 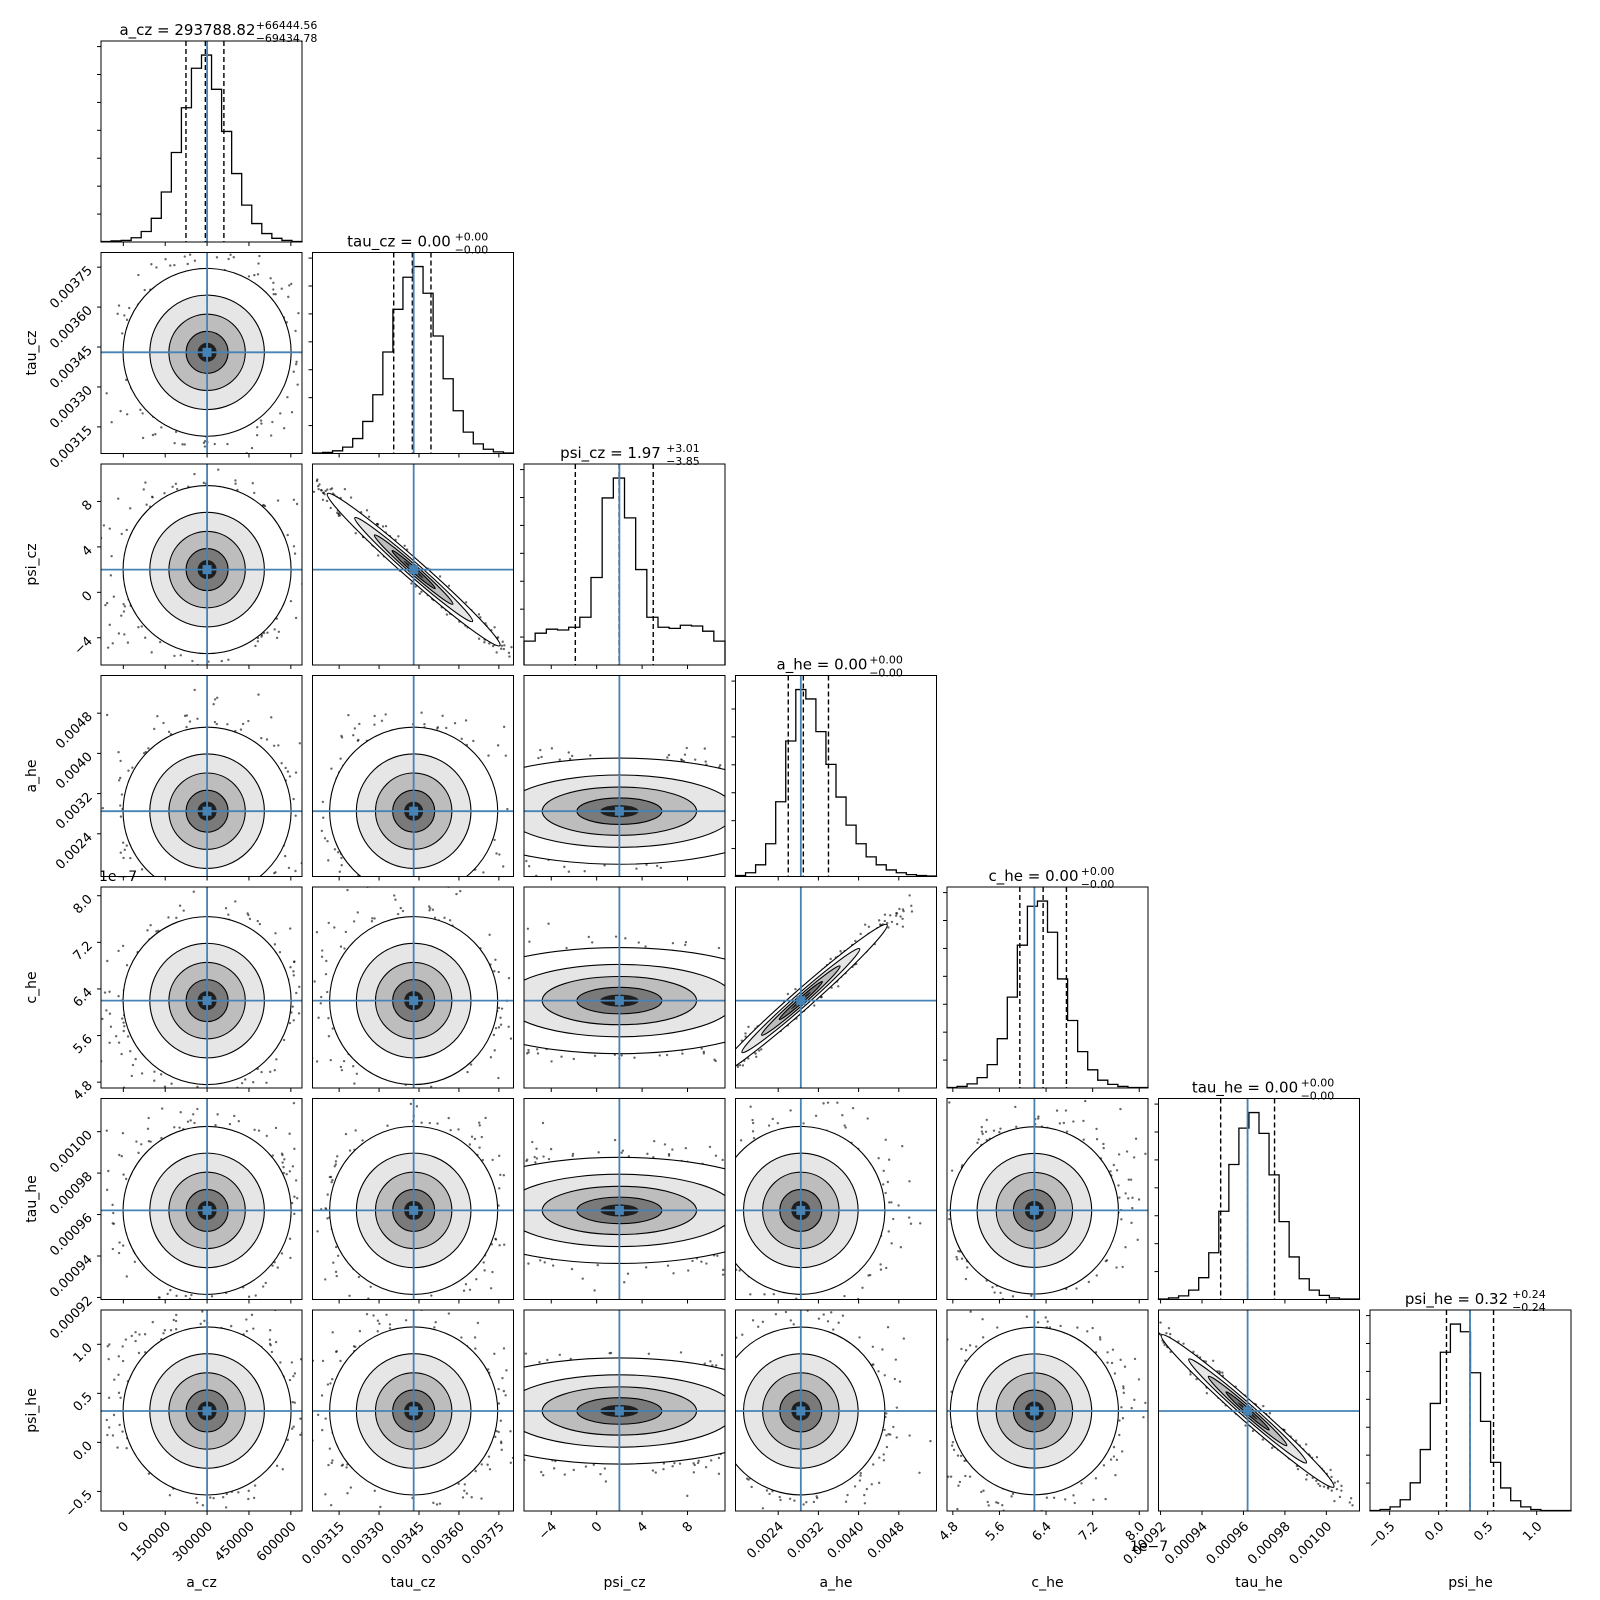 What do you see at coordinates (87, 551) in the screenshot?
I see `ytick-label-psi_cz-2: 4` at bounding box center [87, 551].